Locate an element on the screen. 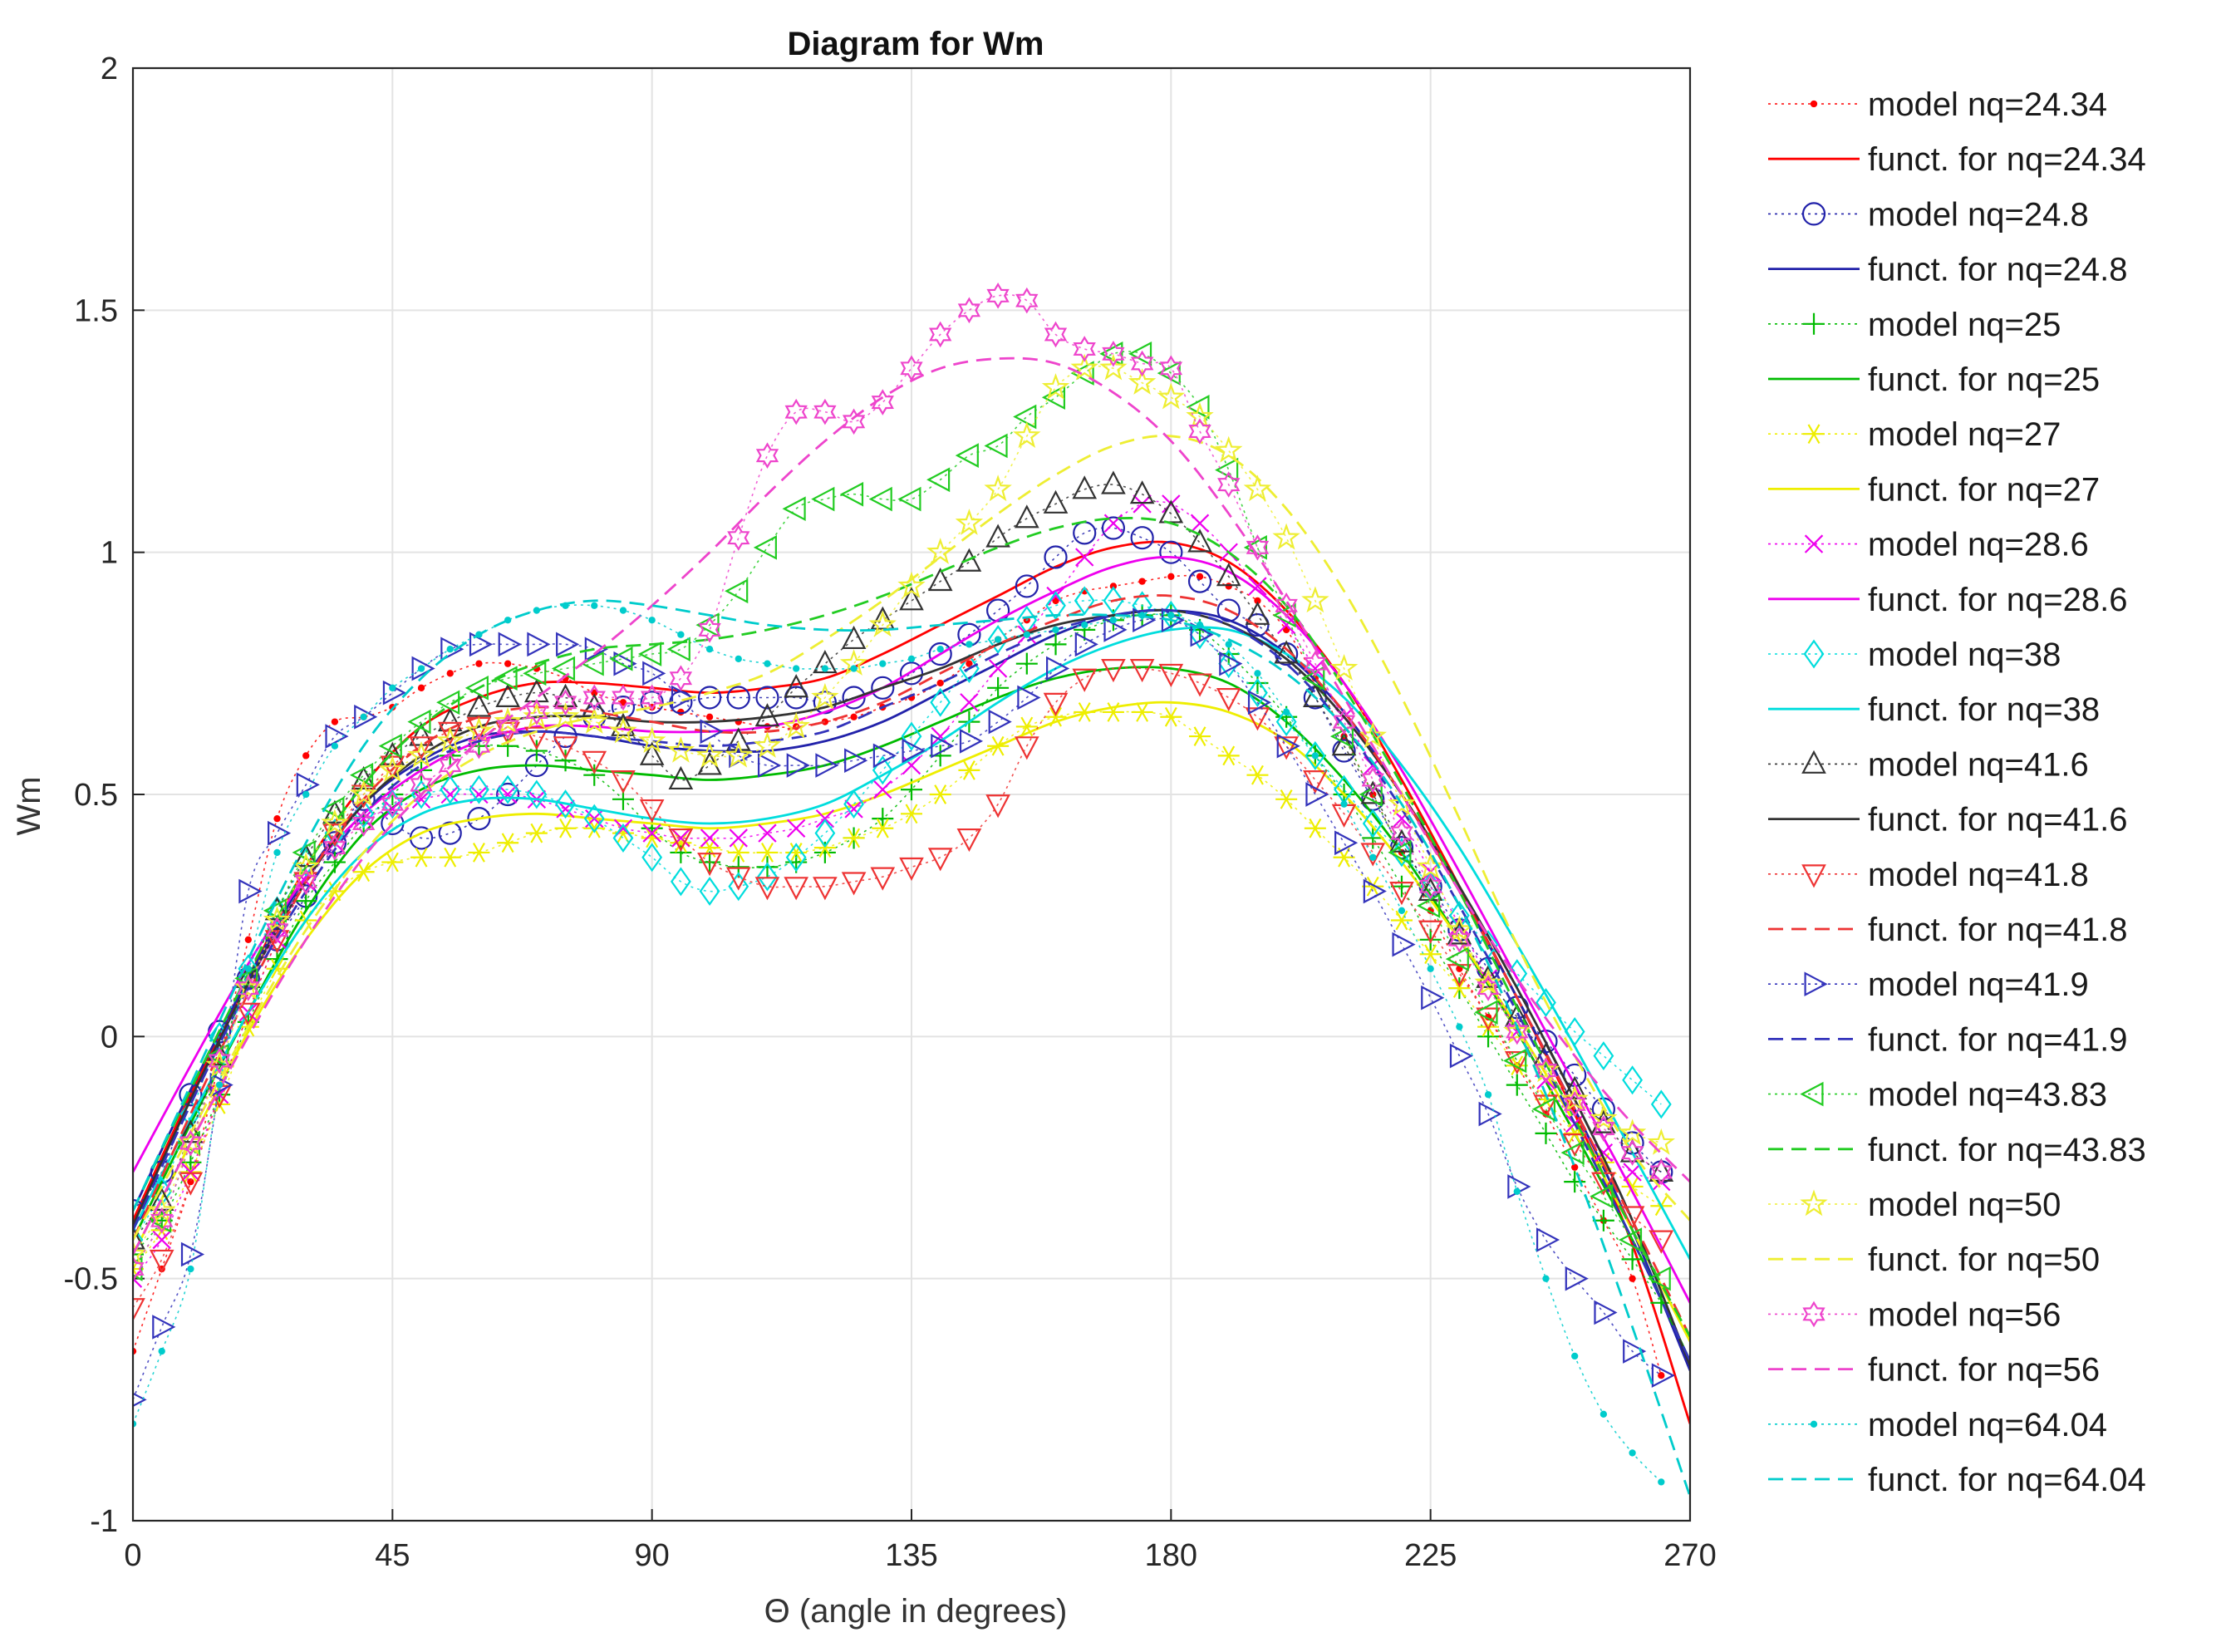 The image size is (2226, 1652). y-tick-label: -0.5 is located at coordinates (91, 1279).